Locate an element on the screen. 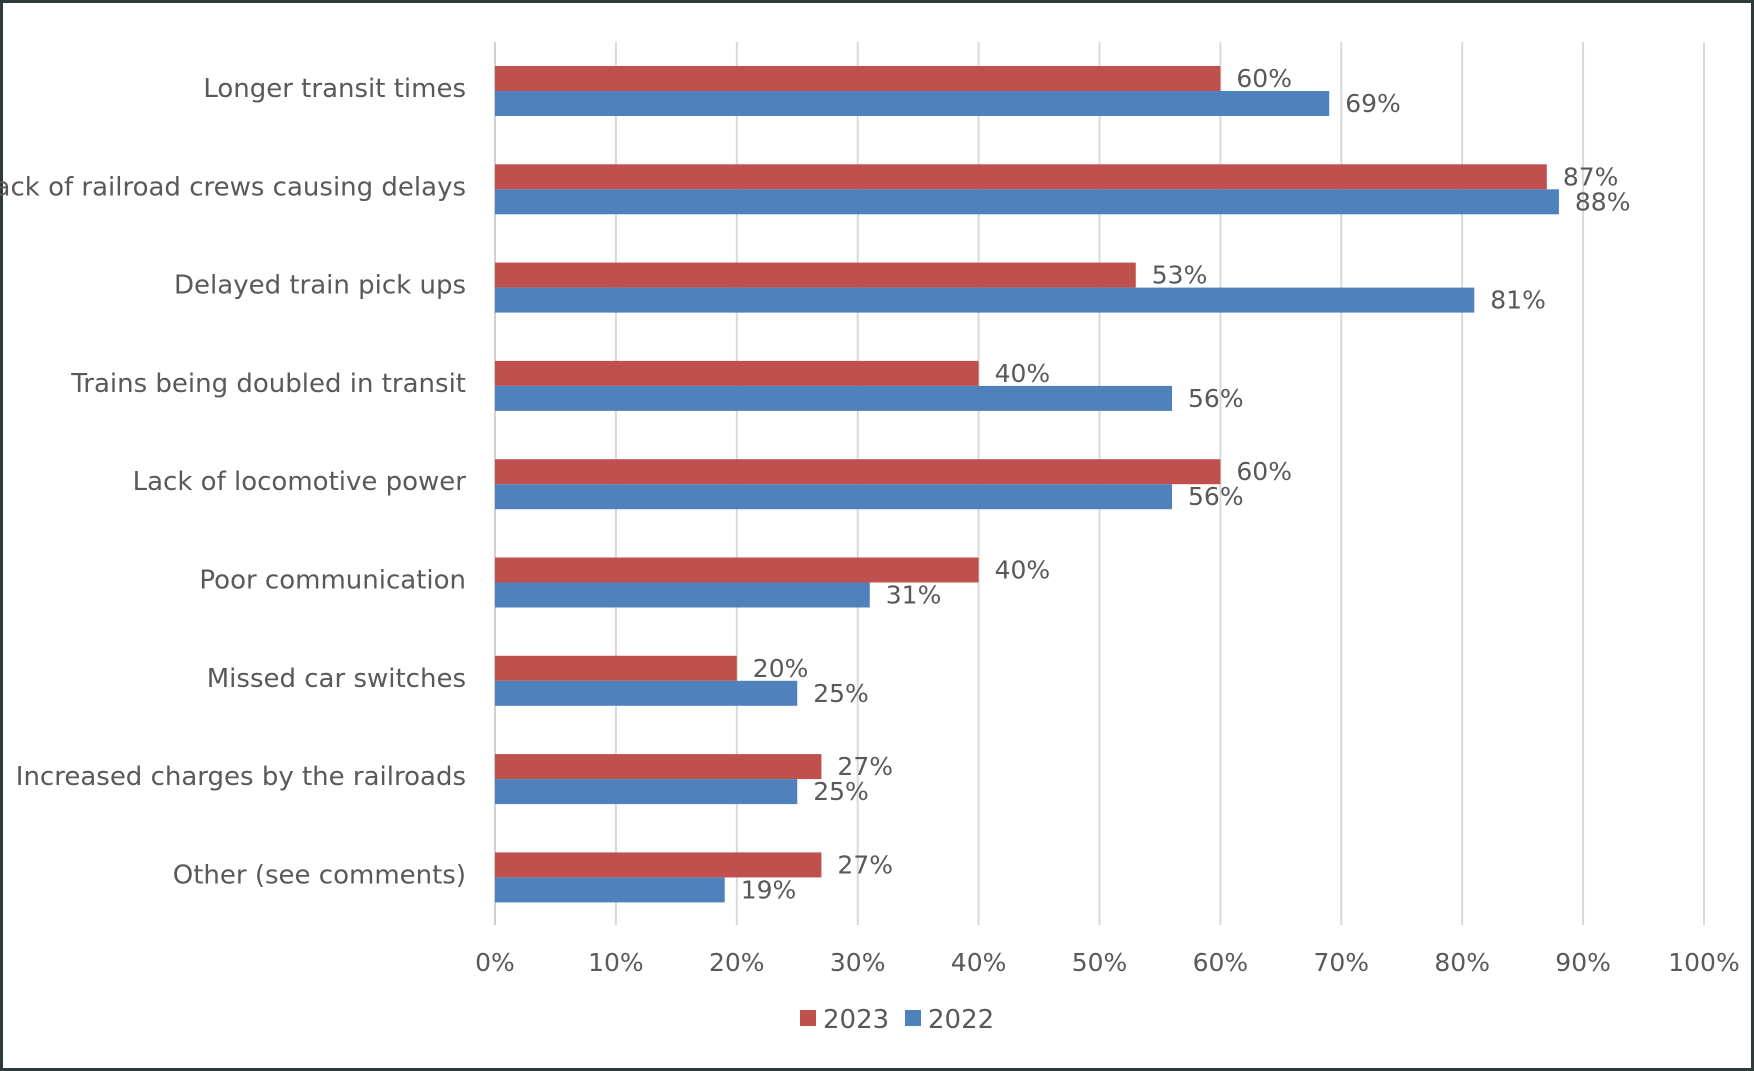 Image resolution: width=1754 pixels, height=1071 pixels. category-label: Increased charges by the railroads is located at coordinates (241, 777).